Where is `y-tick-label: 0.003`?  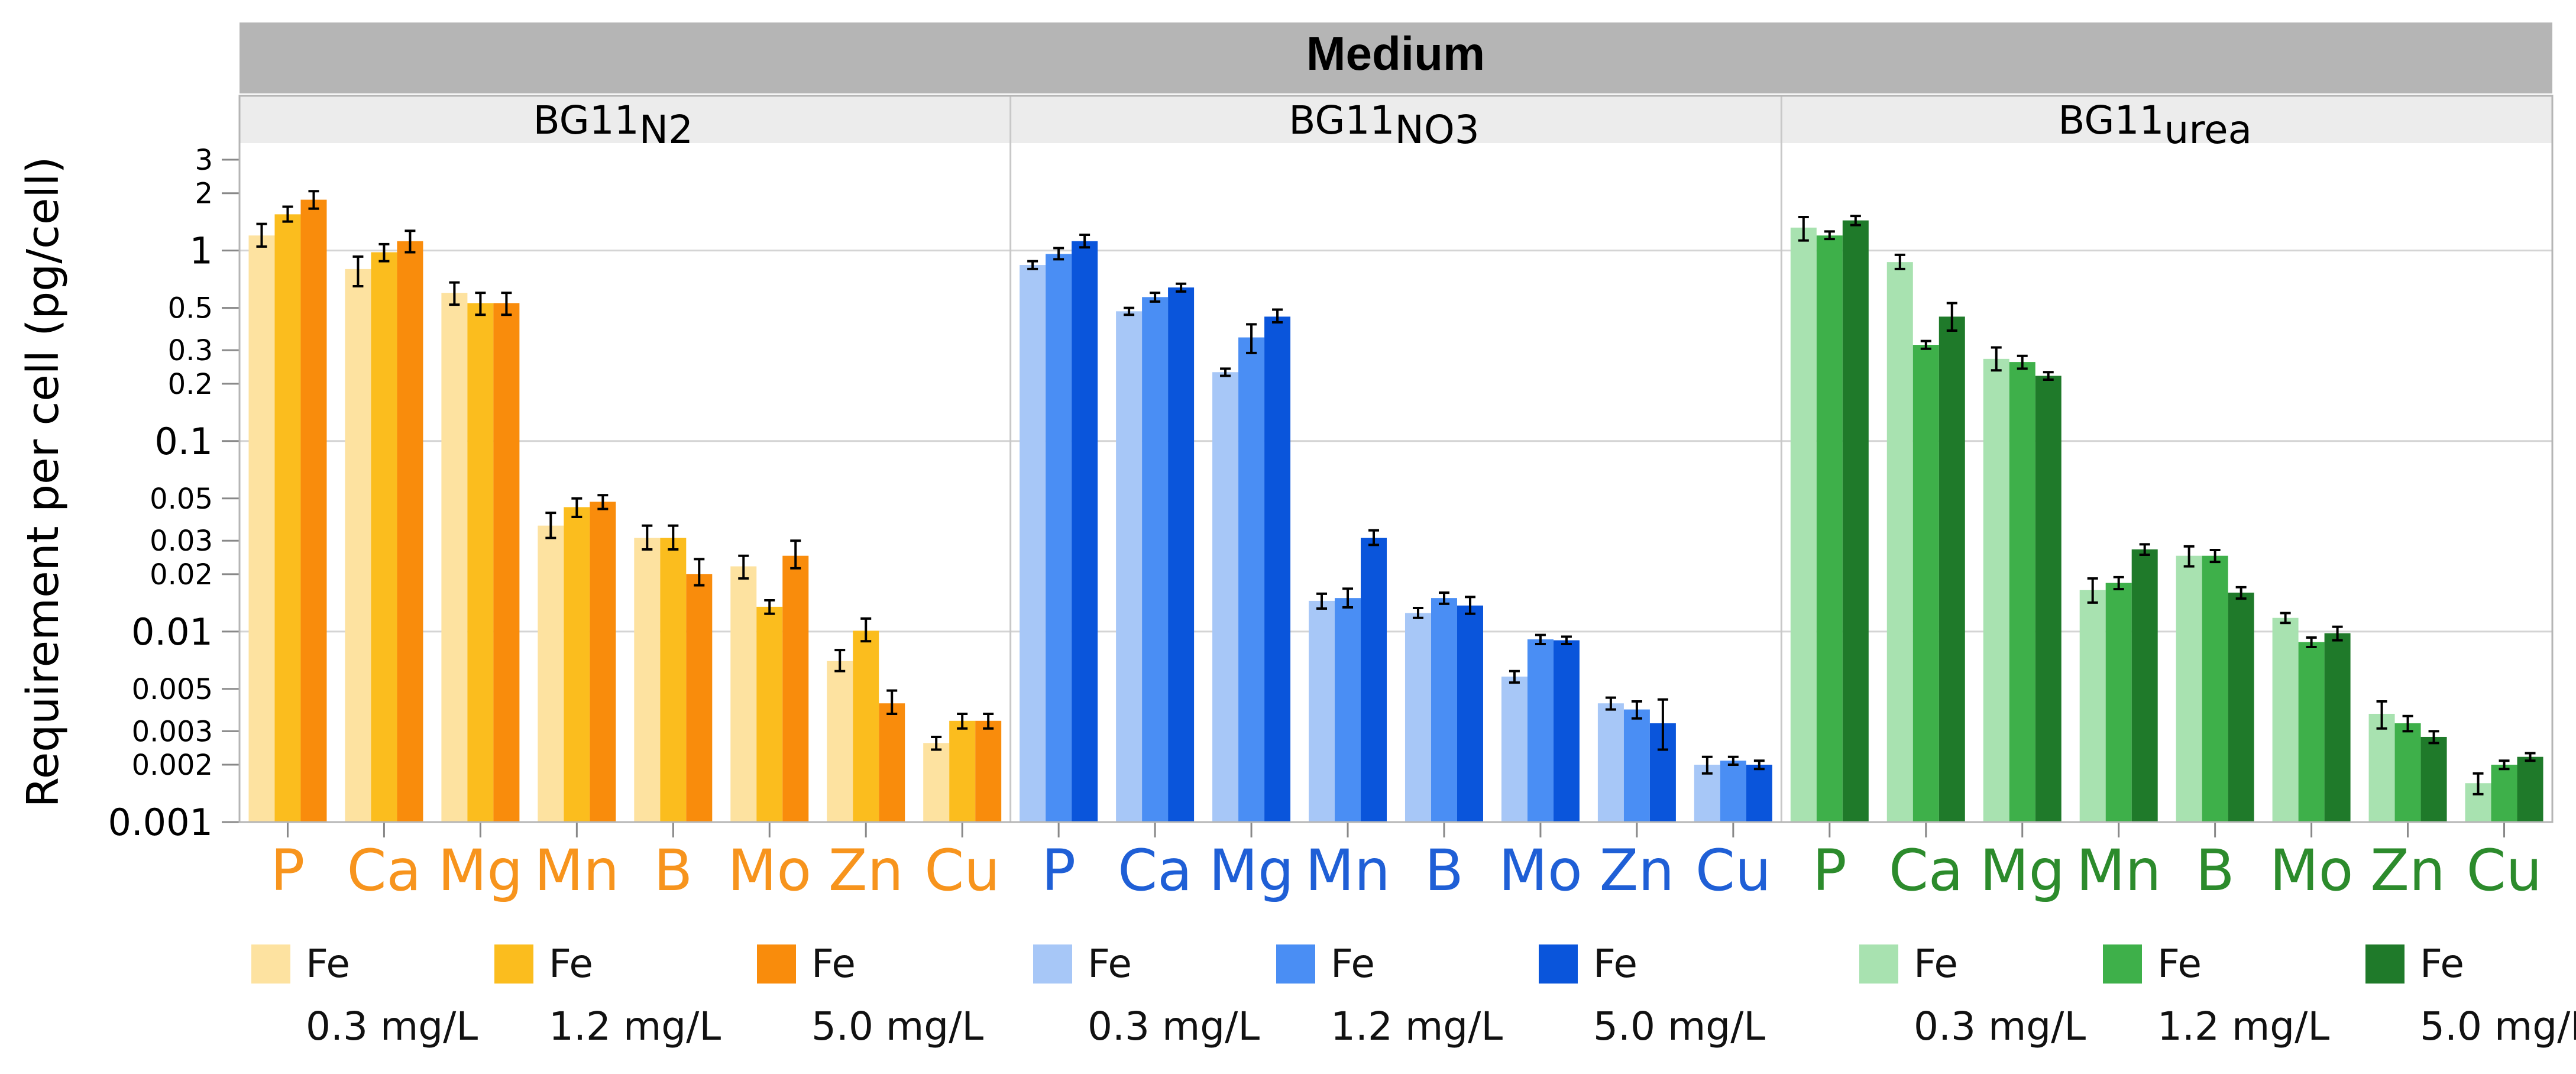
y-tick-label: 0.003 is located at coordinates (172, 731).